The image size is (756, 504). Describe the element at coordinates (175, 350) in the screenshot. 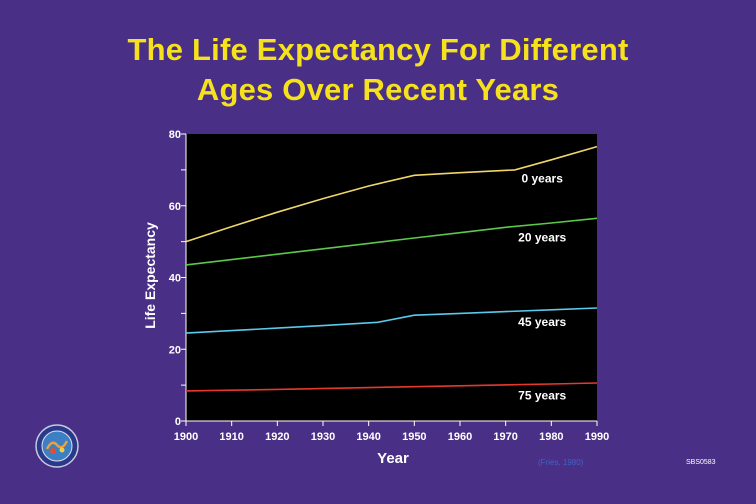

I see `y-tick-label: 20` at that location.